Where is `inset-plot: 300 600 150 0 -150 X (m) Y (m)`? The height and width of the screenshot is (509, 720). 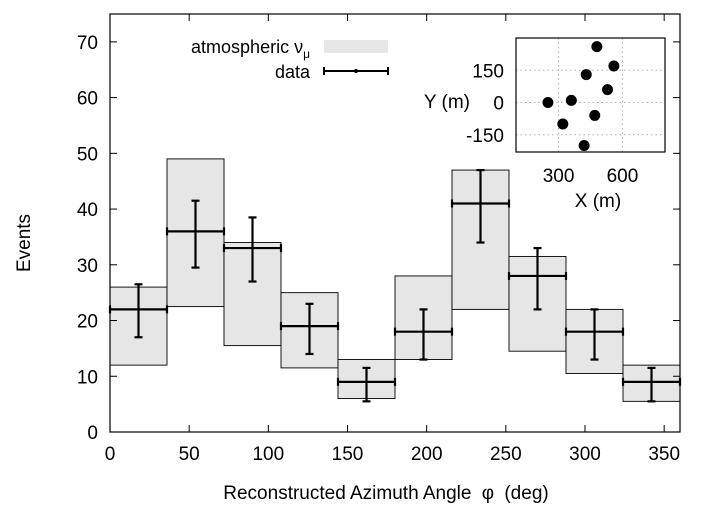
inset-plot: 300 600 150 0 -150 X (m) Y (m) is located at coordinates (545, 124).